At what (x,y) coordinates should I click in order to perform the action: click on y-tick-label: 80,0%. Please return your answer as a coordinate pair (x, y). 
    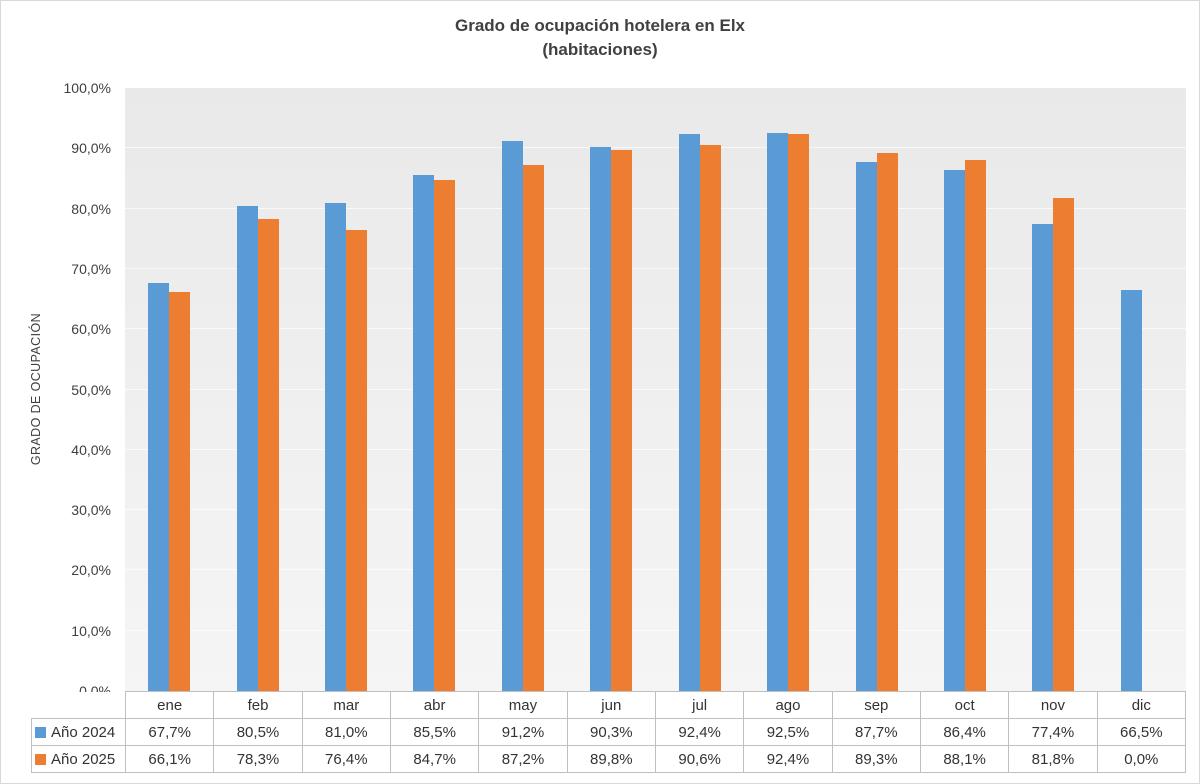
    Looking at the image, I should click on (91, 208).